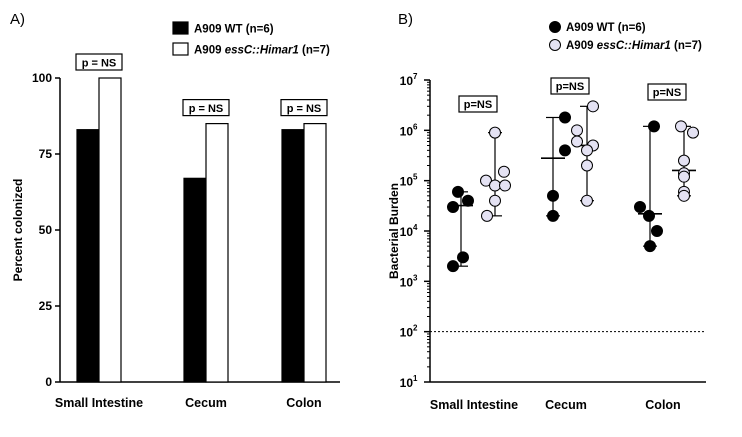 This screenshot has height=437, width=742. Describe the element at coordinates (234, 30) in the screenshot. I see `legend-label-a-1: A909 WT (n=6)` at that location.